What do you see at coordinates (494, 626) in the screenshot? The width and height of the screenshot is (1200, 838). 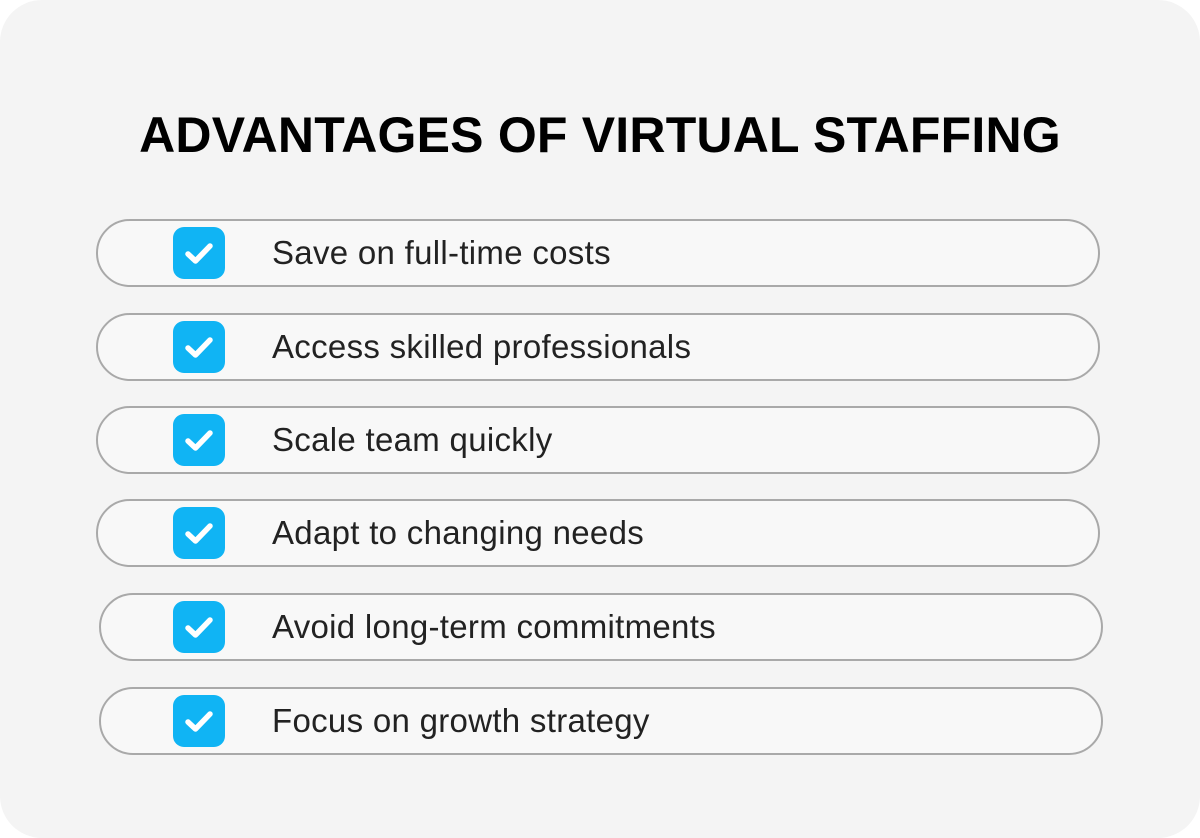 I see `list-item-label: Avoid long-term commitments` at bounding box center [494, 626].